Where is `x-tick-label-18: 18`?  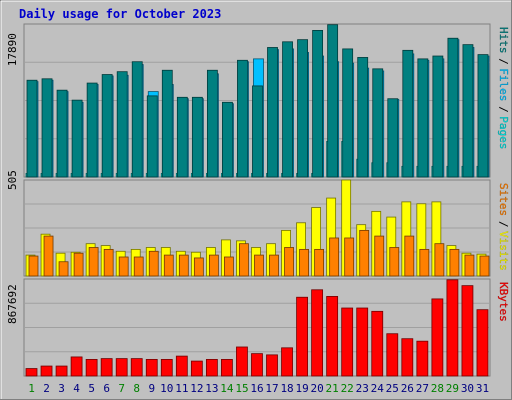
x-tick-label-18: 18 is located at coordinates (286, 388).